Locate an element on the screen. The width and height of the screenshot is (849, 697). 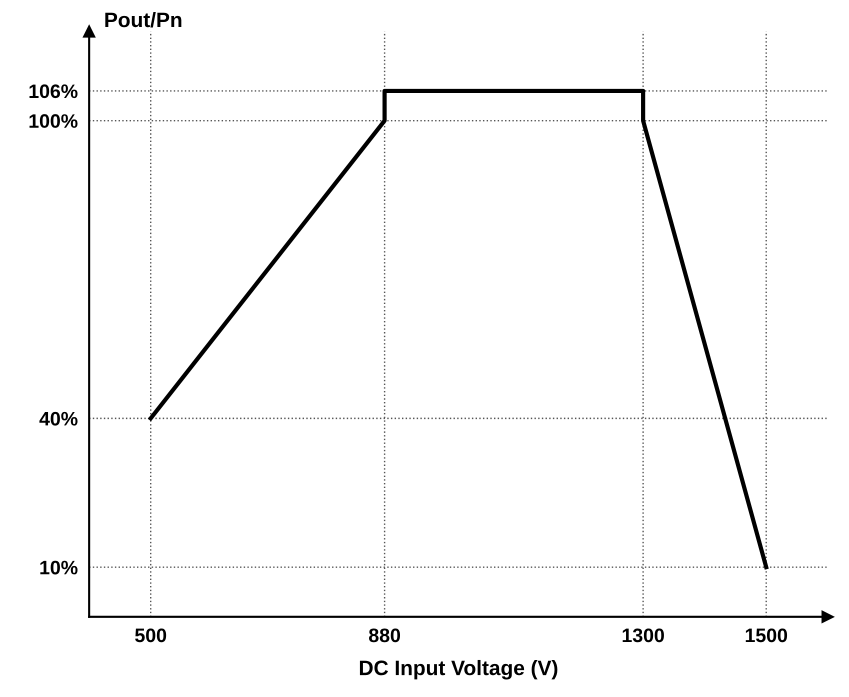
y-axis-title: Pout/Pn is located at coordinates (143, 20).